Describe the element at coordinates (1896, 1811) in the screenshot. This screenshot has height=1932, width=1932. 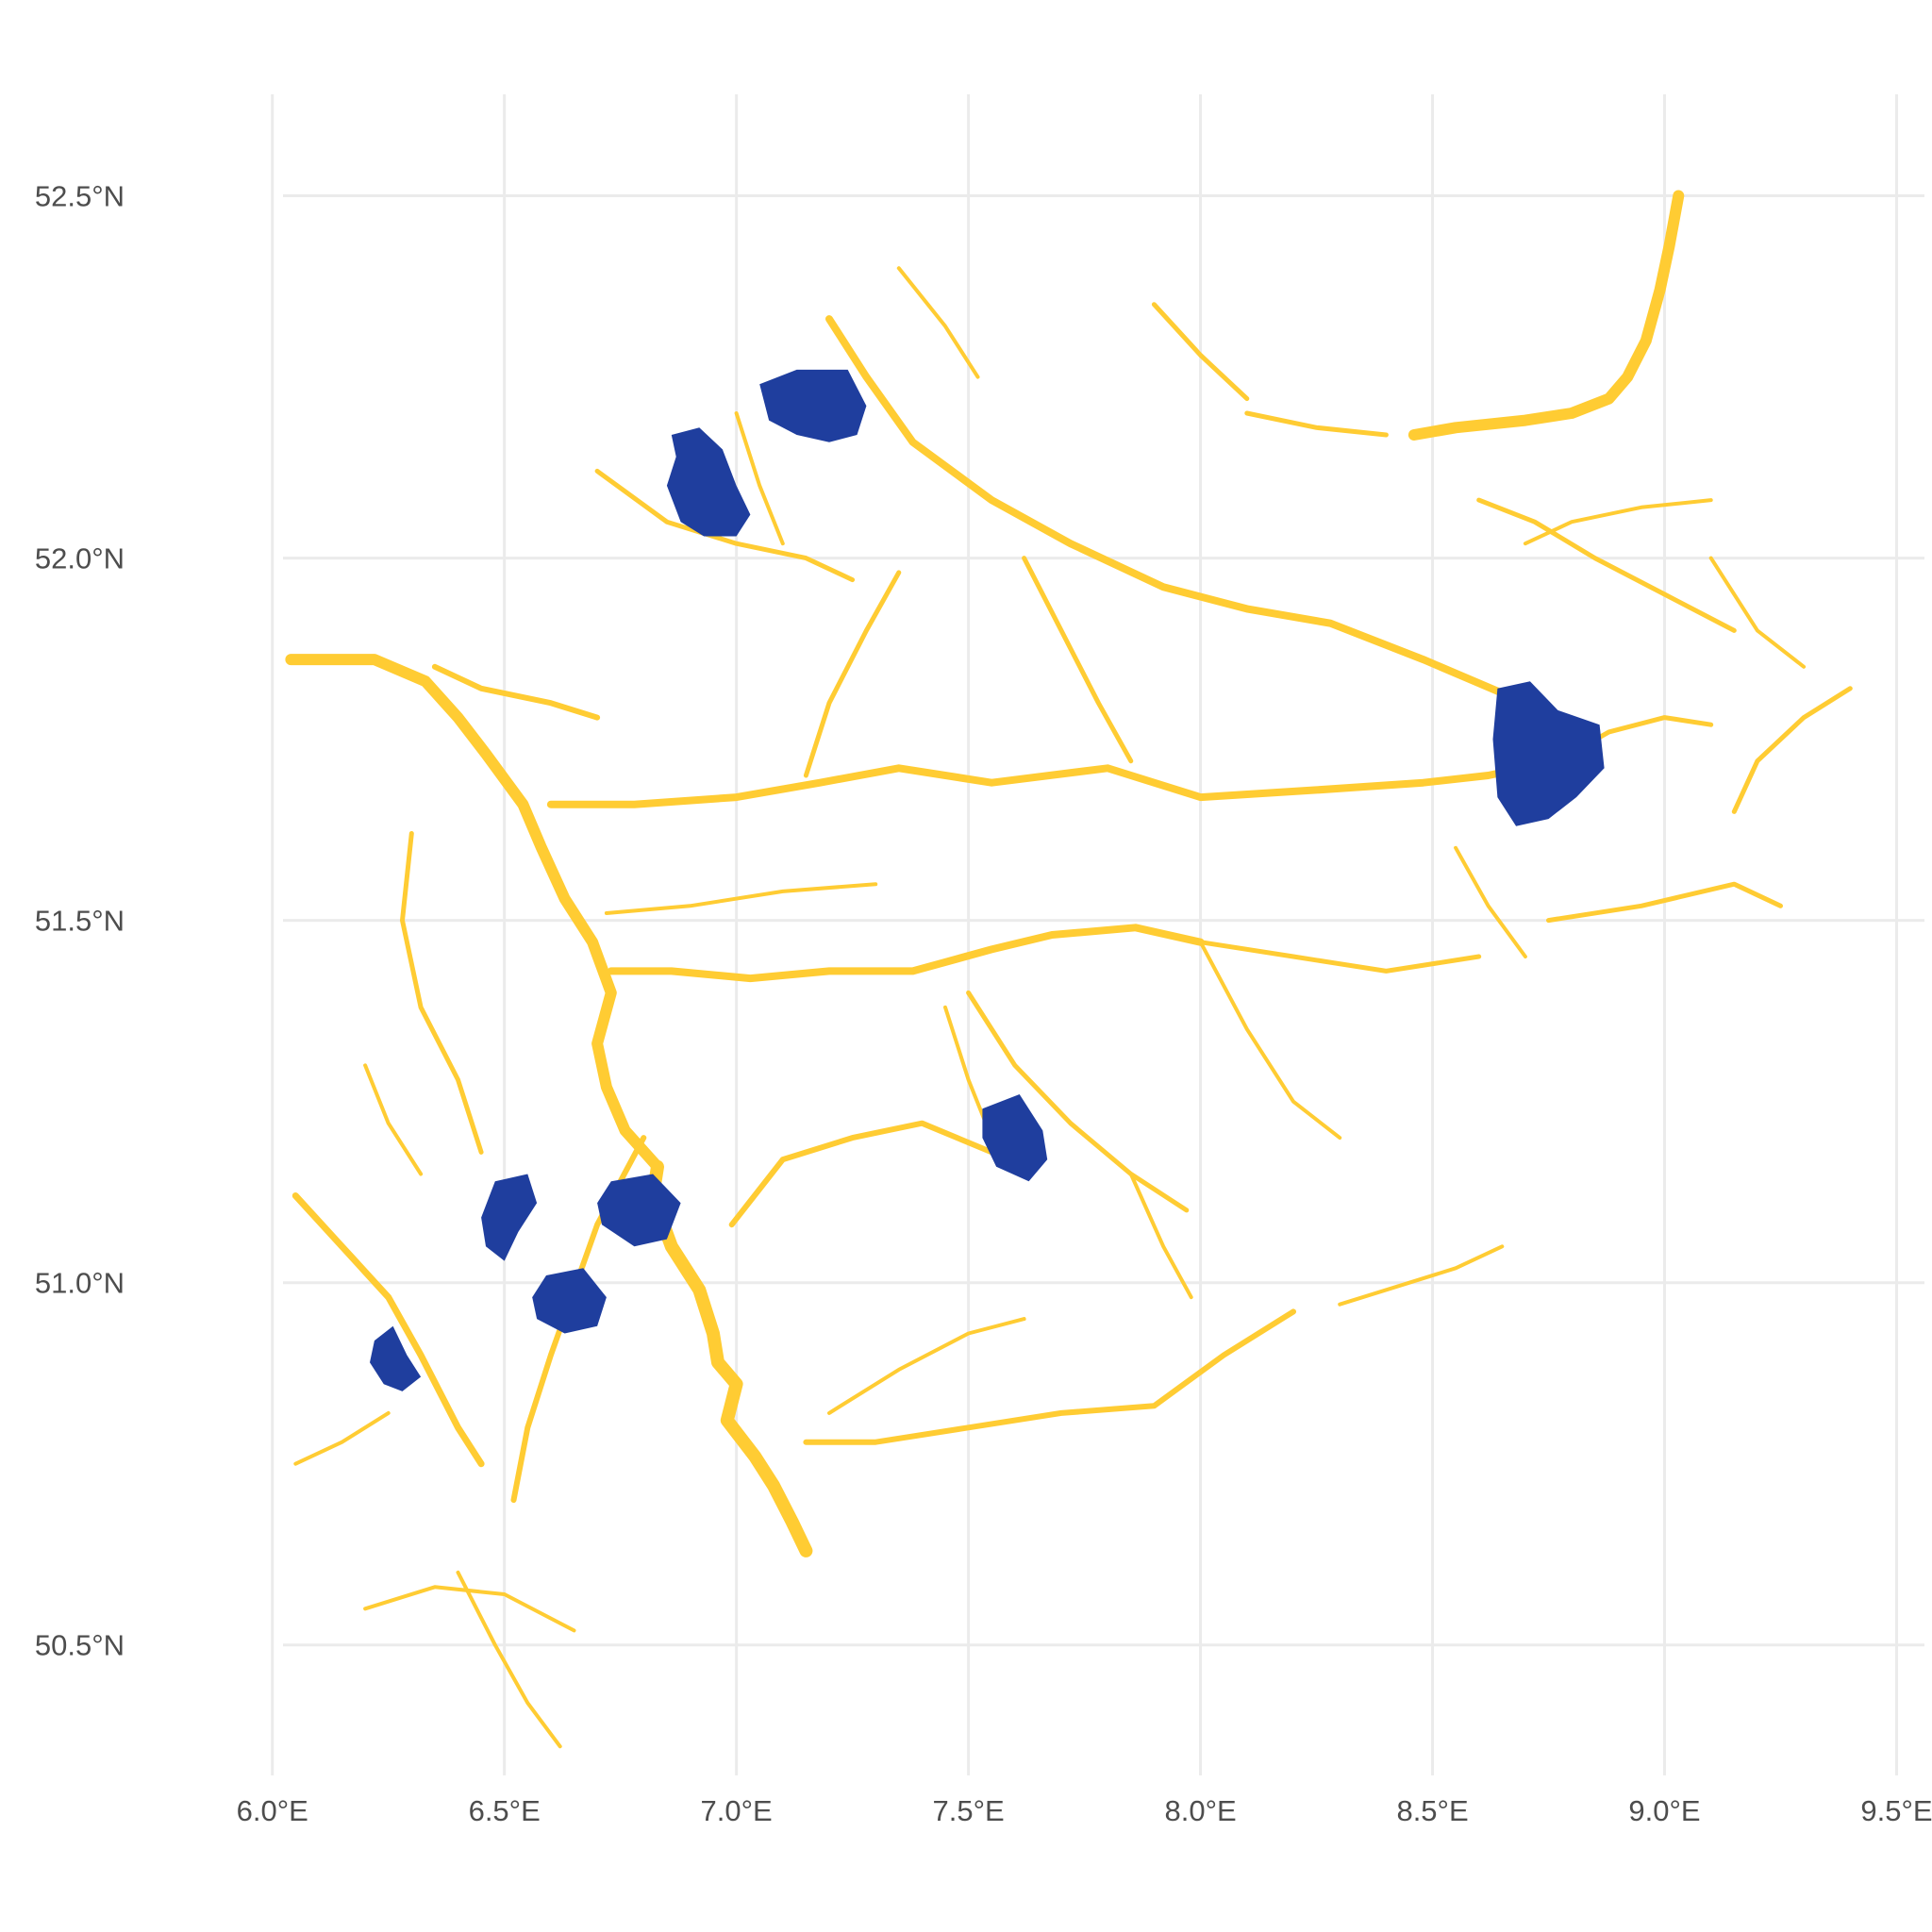
I see `x-tick-label: 9.5°E` at that location.